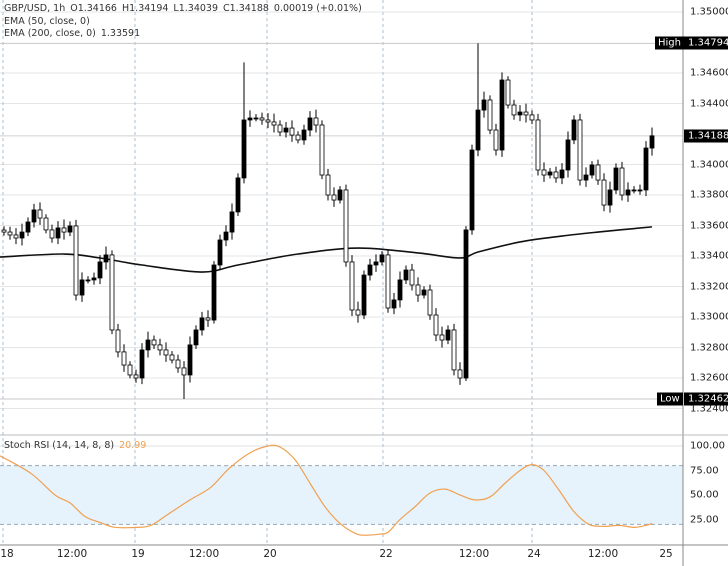 This screenshot has height=566, width=728. I want to click on stoch-tick-label: 100.00, so click(707, 446).